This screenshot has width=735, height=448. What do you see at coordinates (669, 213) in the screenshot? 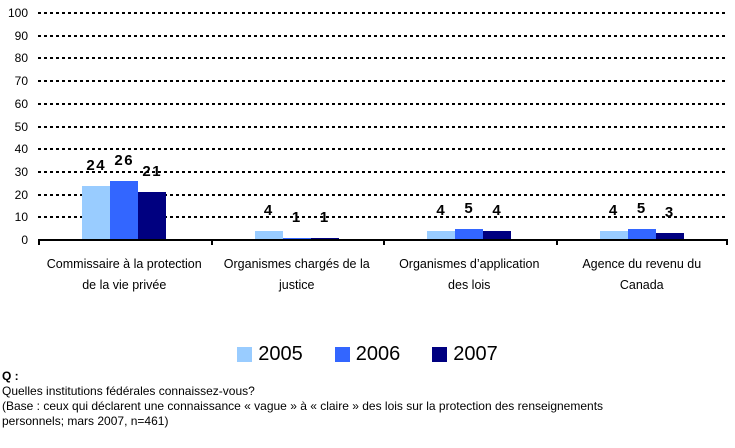
I see `bar-value-label: 3` at bounding box center [669, 213].